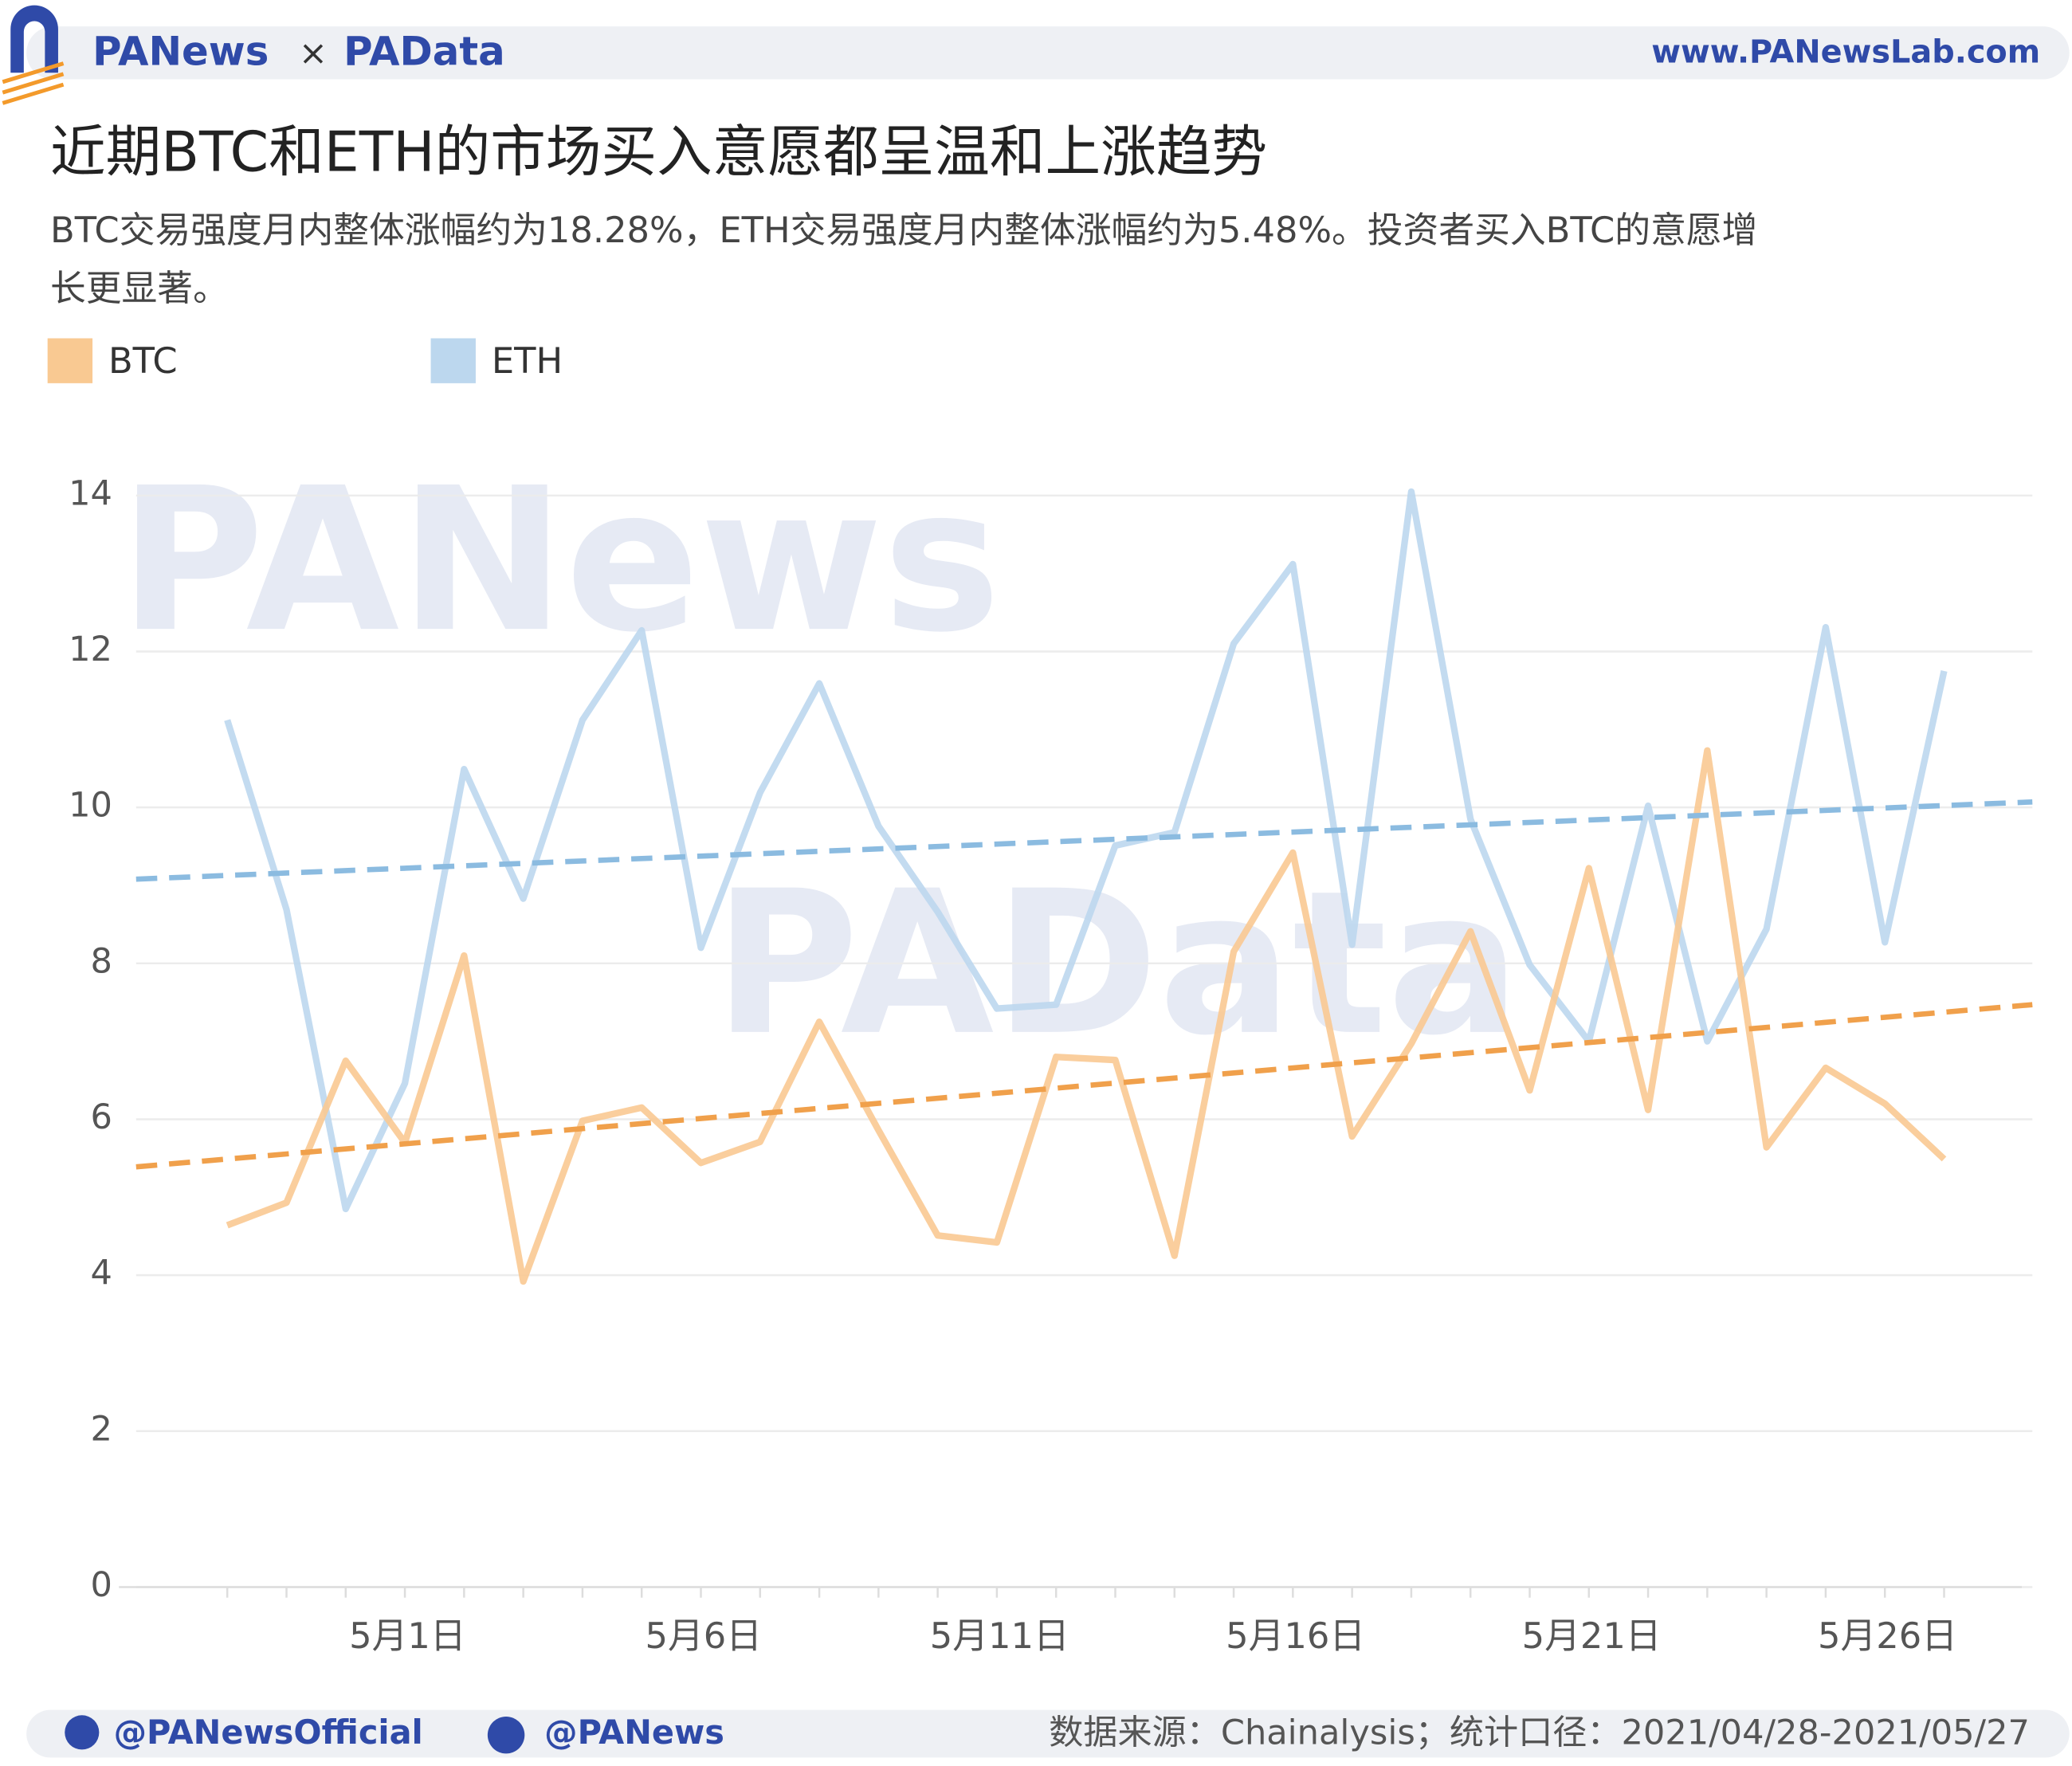 This screenshot has height=1766, width=2072. Describe the element at coordinates (33, 83) in the screenshot. I see `logo-stripes` at that location.